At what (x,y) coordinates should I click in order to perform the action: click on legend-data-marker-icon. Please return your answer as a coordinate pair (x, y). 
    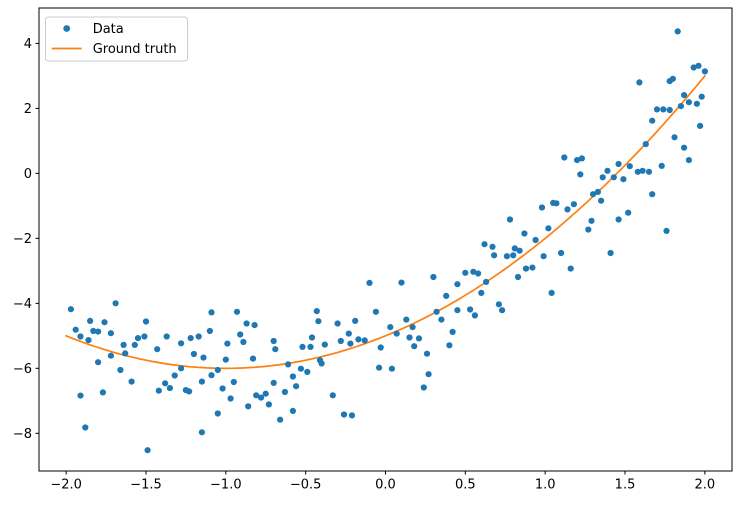
    Looking at the image, I should click on (67, 28).